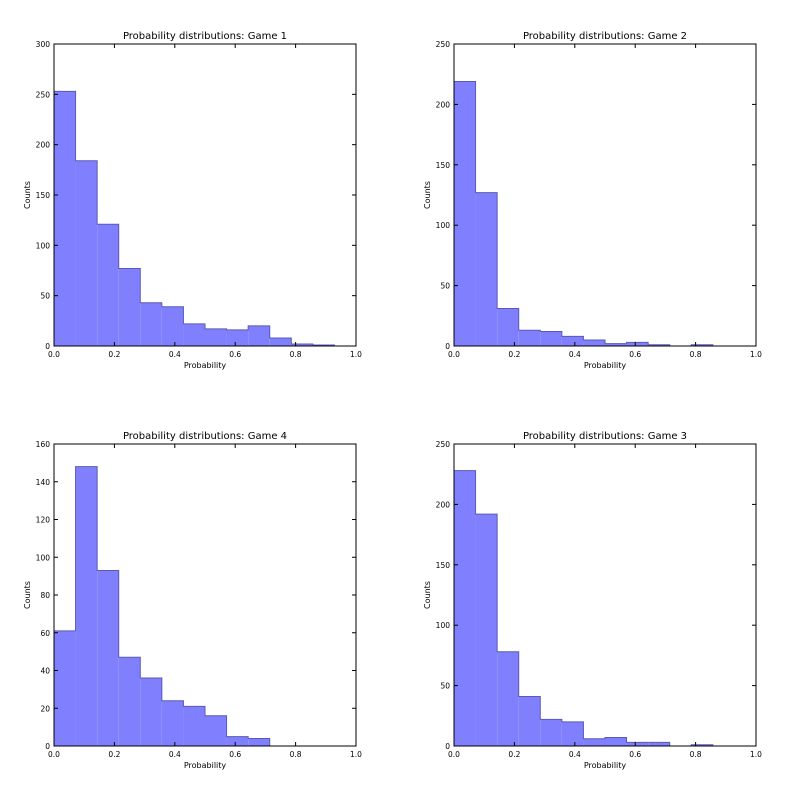 This screenshot has height=800, width=800. Describe the element at coordinates (605, 436) in the screenshot. I see `chart-title: Probability distributions: Game 3` at that location.